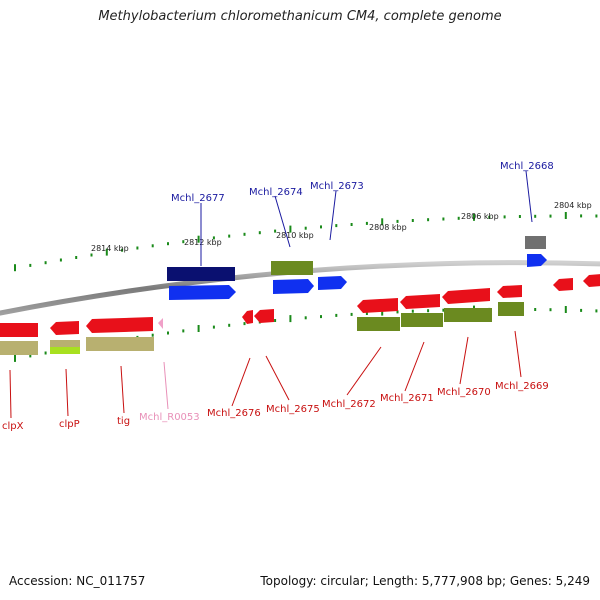 The width and height of the screenshot is (600, 600). What do you see at coordinates (522, 386) in the screenshot?
I see `gene-label: Mchl_2669` at bounding box center [522, 386].